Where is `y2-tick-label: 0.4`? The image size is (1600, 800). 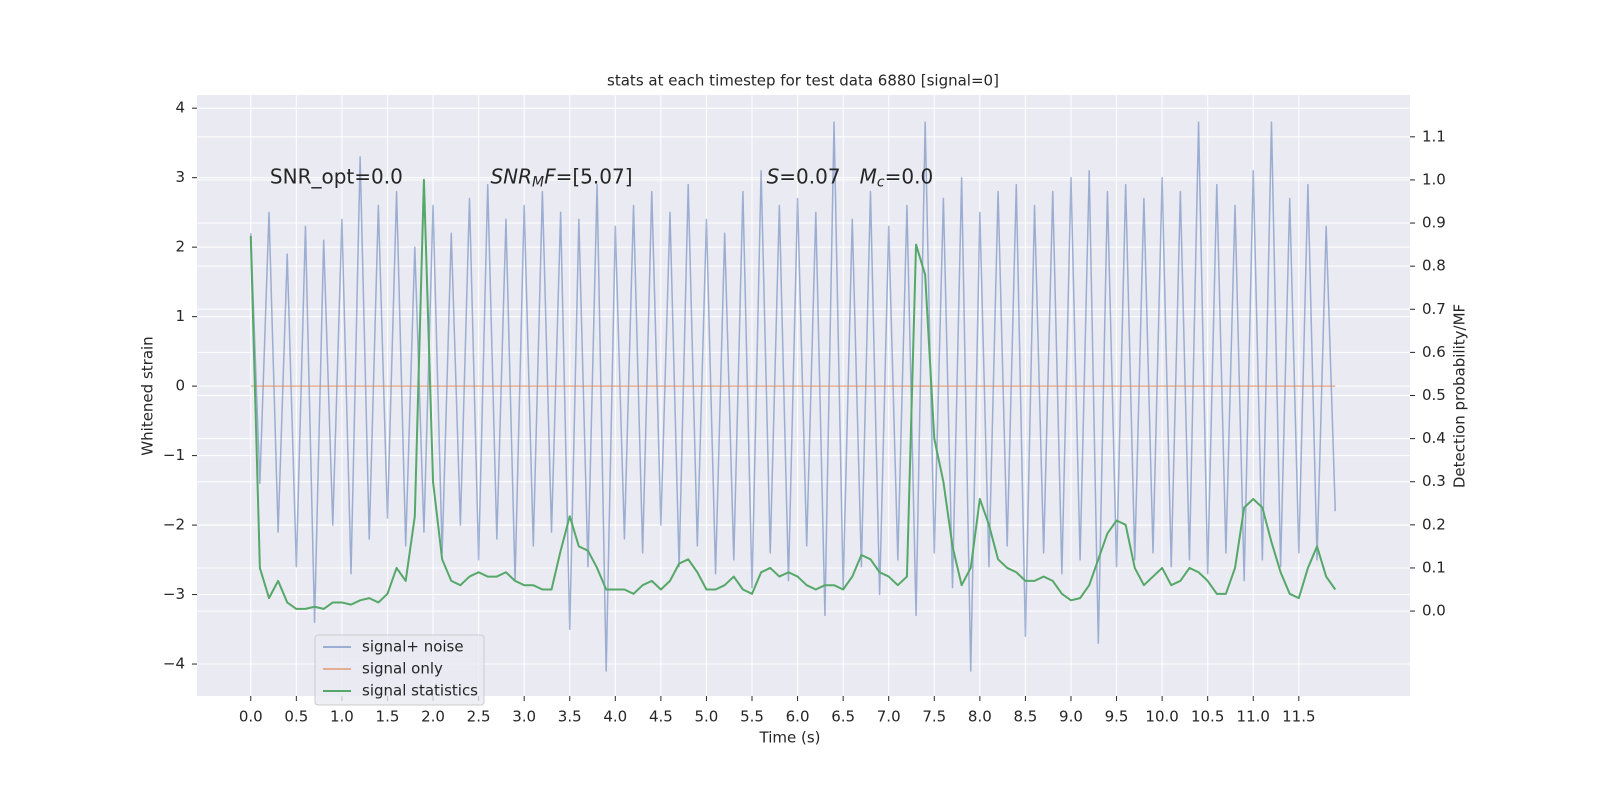 y2-tick-label: 0.4 is located at coordinates (1434, 438).